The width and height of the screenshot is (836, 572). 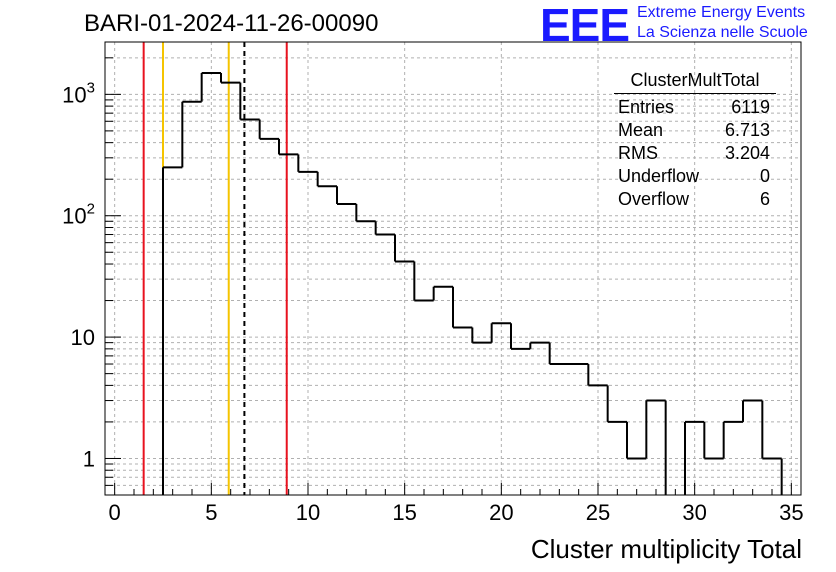 I want to click on x-tick-label: 15, so click(x=404, y=512).